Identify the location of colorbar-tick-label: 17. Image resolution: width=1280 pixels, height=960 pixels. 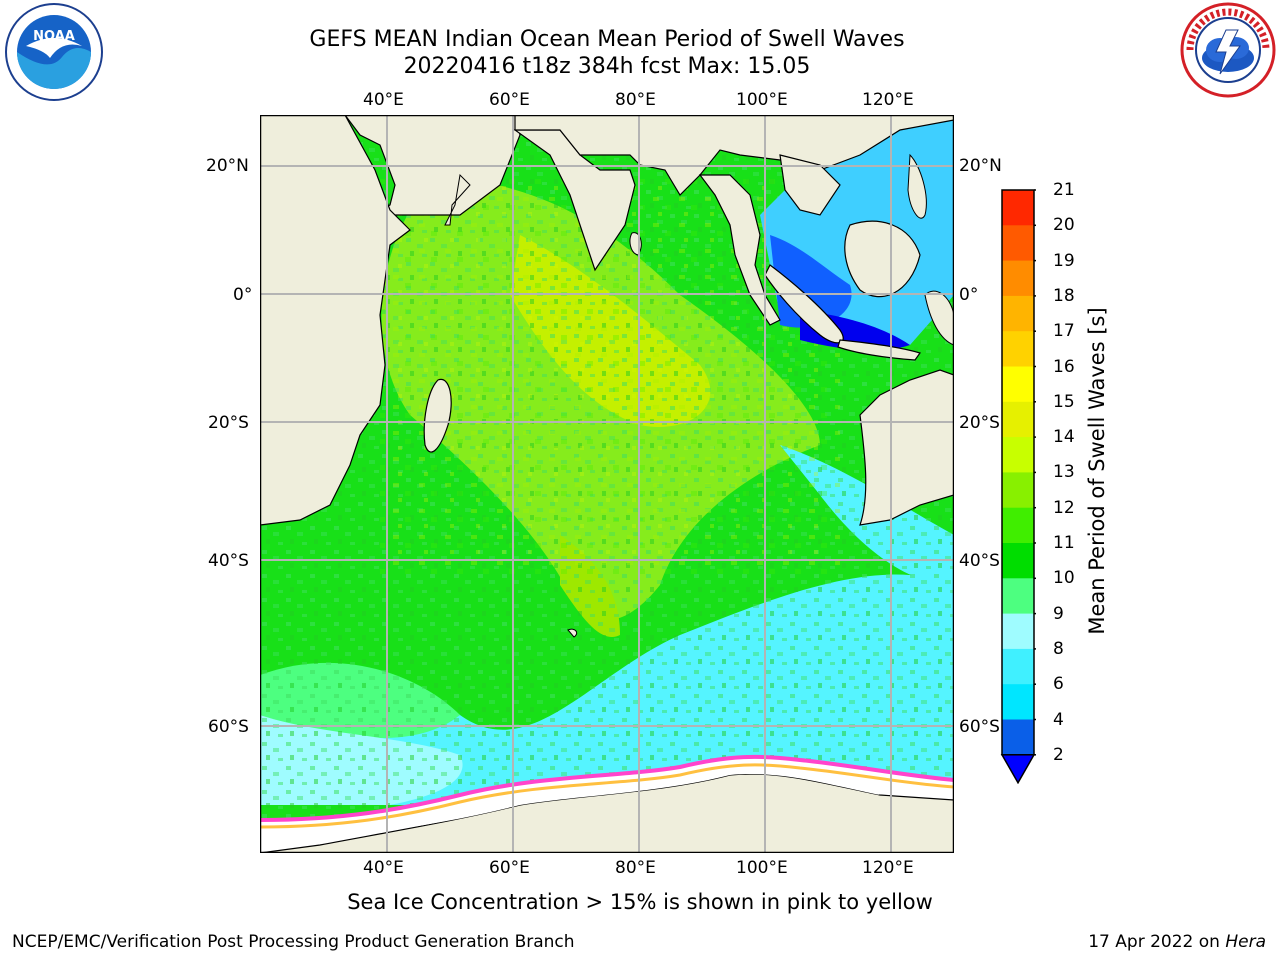
(1064, 331).